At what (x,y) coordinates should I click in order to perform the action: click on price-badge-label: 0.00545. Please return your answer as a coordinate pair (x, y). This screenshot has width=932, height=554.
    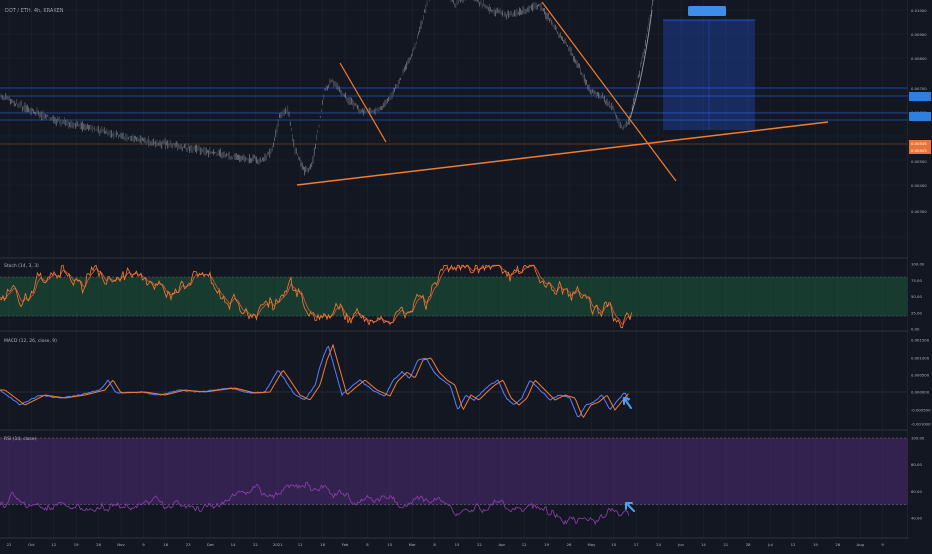
    Looking at the image, I should click on (919, 143).